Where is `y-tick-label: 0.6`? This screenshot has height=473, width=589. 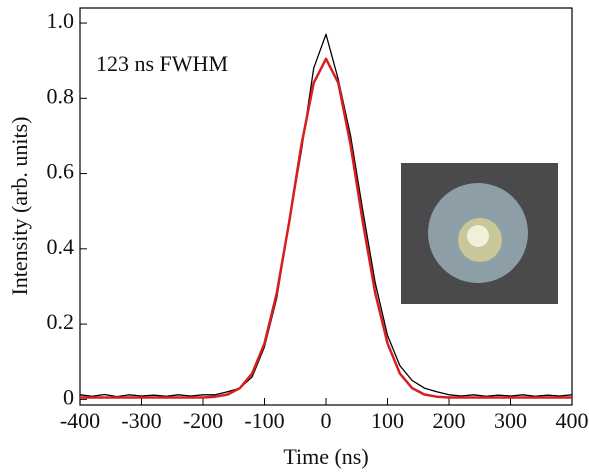 y-tick-label: 0.6 is located at coordinates (61, 171).